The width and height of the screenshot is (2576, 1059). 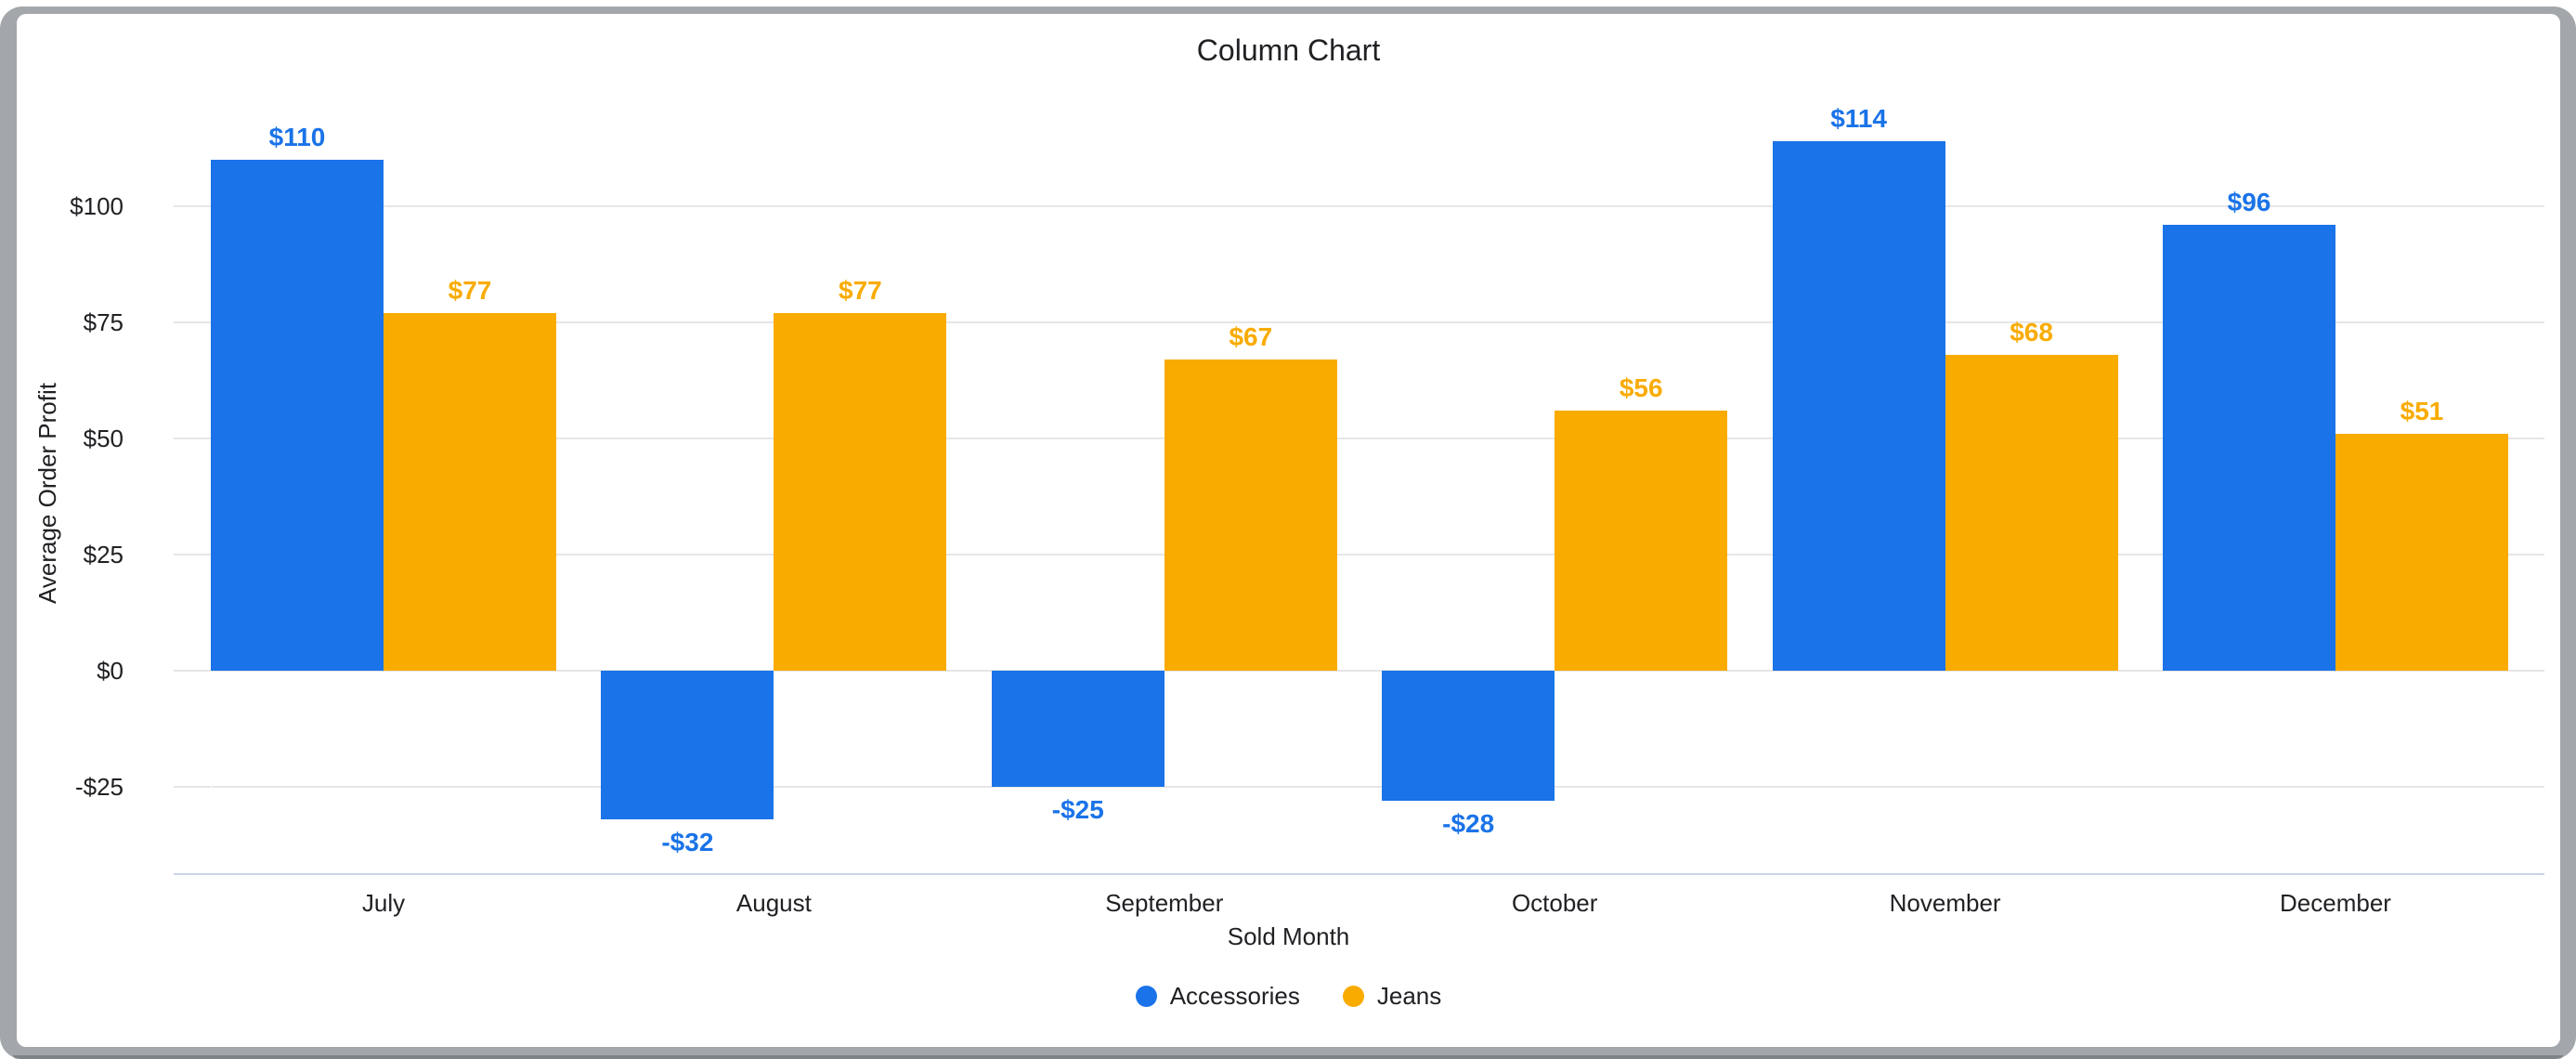 I want to click on bar-label-accessories-october: -$28, so click(x=1468, y=823).